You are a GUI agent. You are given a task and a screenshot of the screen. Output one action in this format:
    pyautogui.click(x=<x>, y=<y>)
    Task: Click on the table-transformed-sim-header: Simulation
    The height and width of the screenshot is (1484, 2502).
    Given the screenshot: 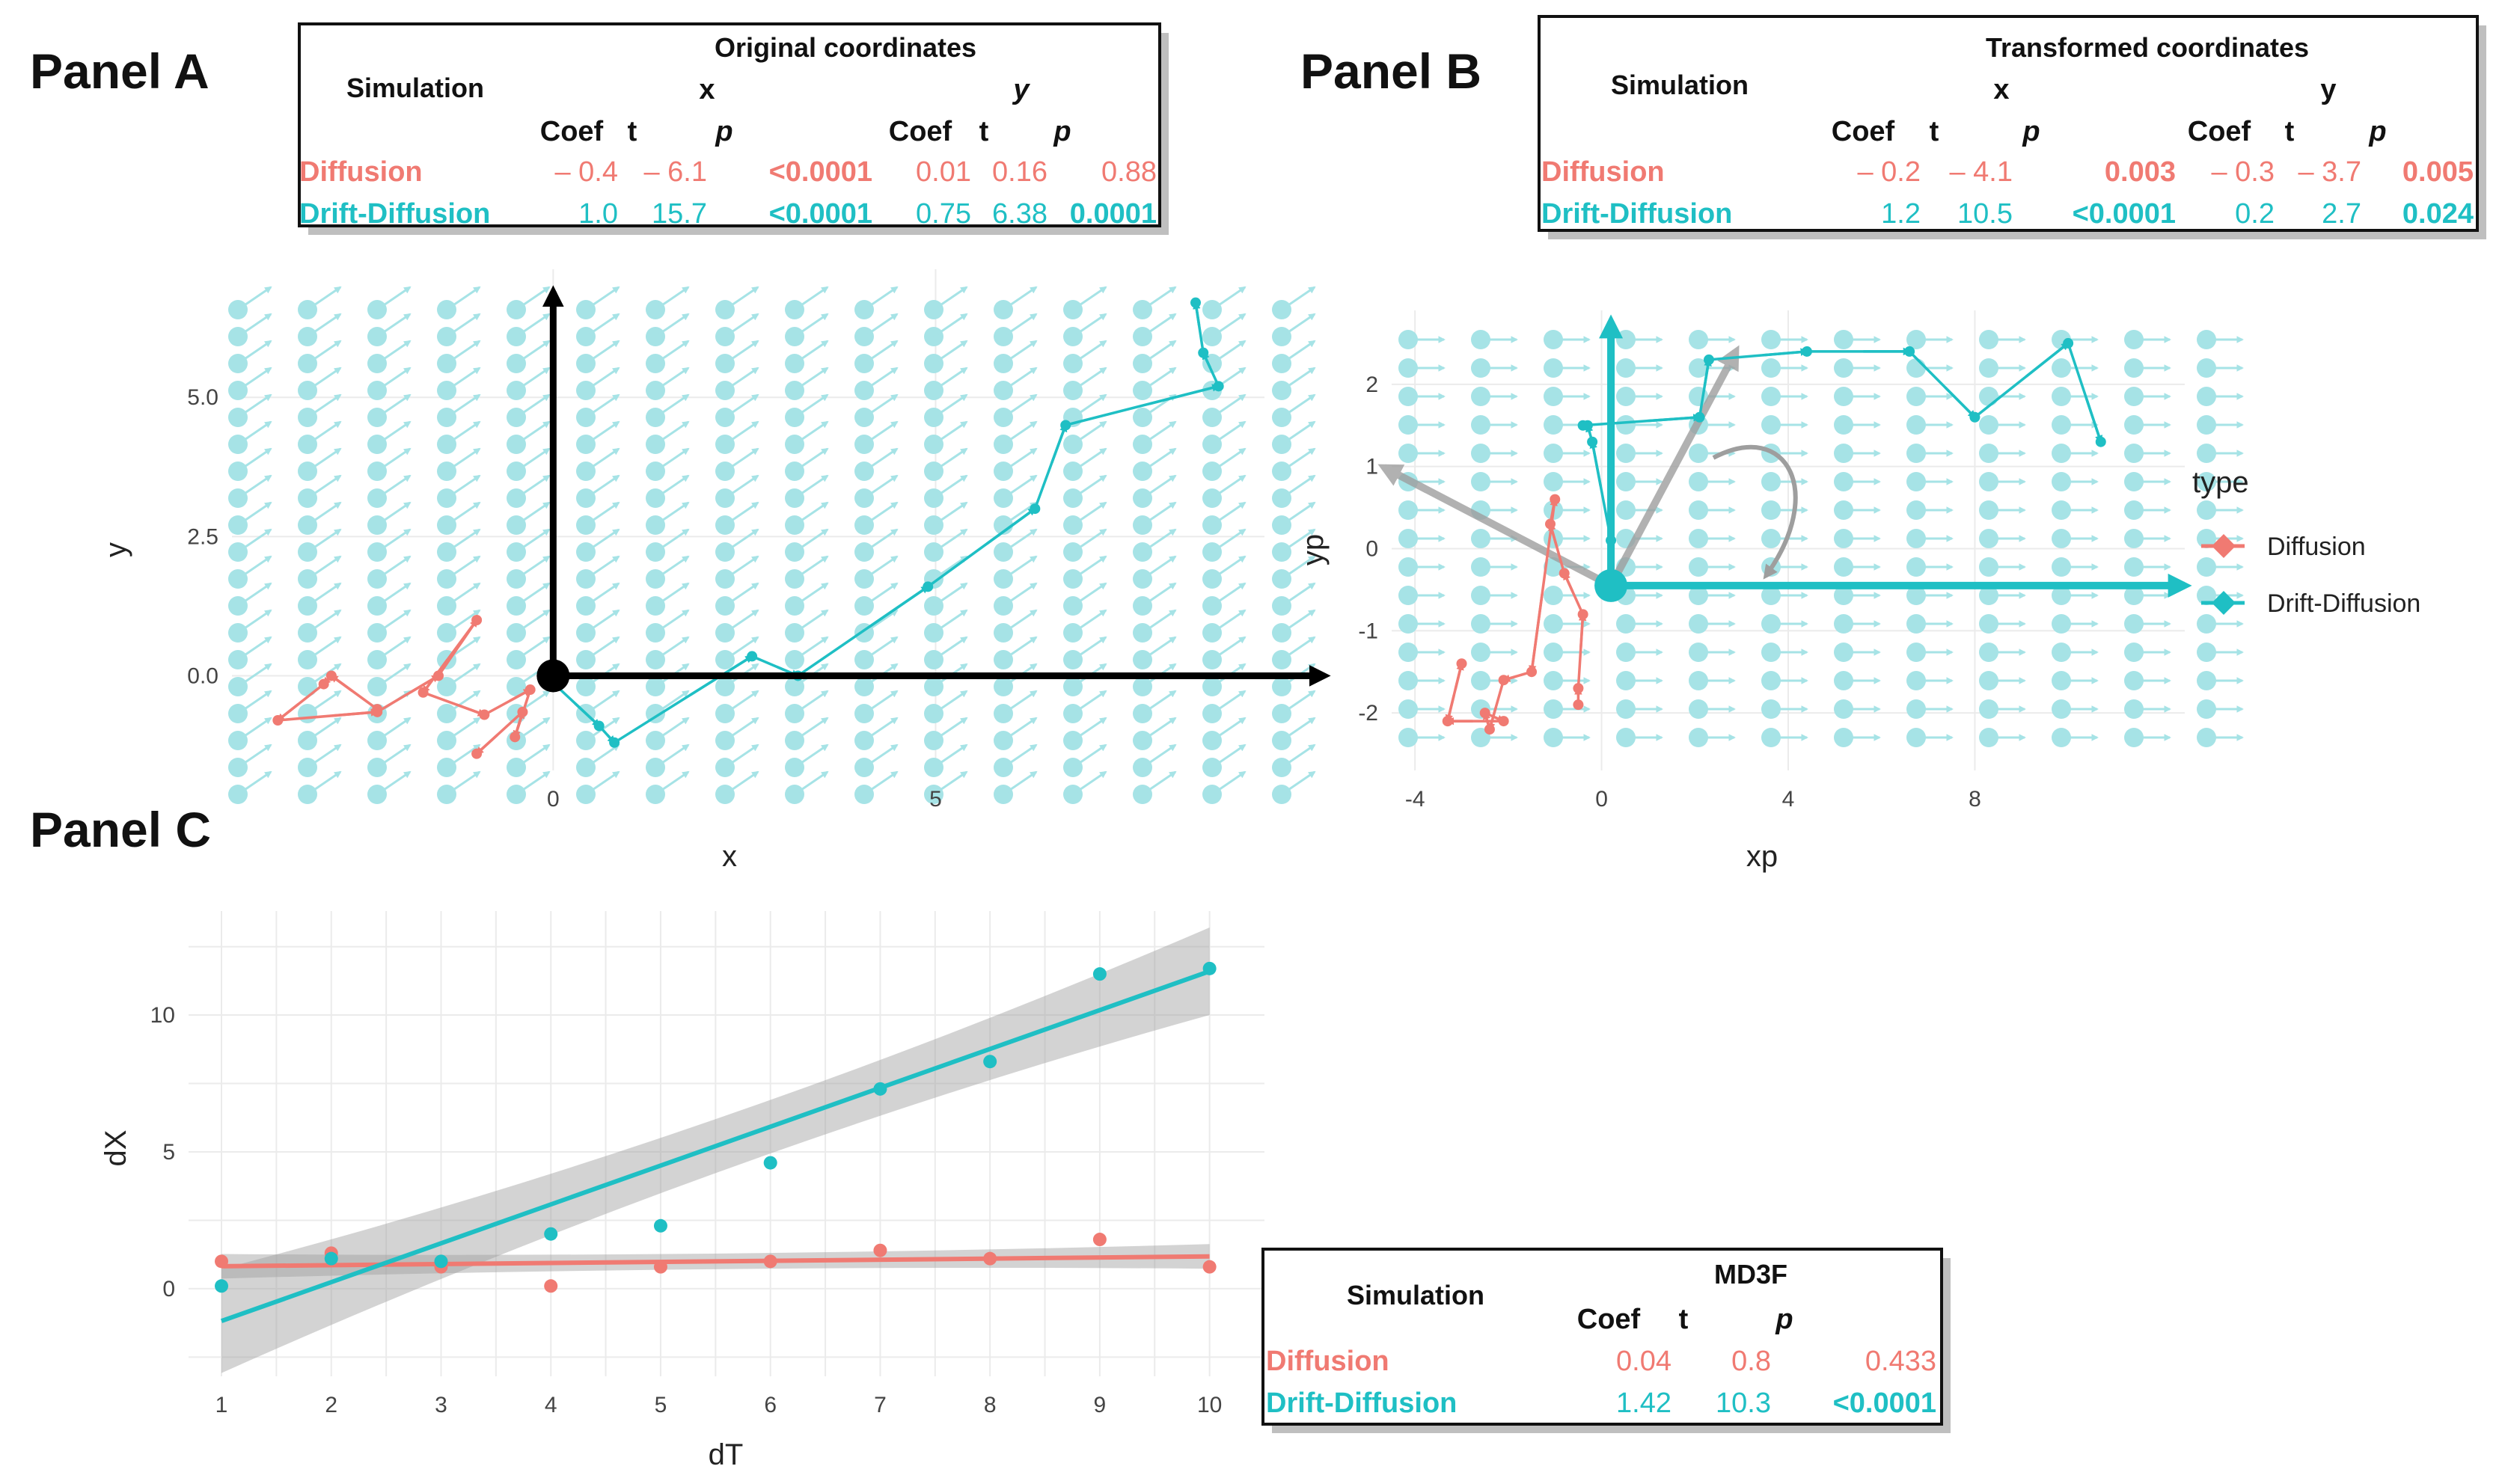 What is the action you would take?
    pyautogui.click(x=1680, y=85)
    